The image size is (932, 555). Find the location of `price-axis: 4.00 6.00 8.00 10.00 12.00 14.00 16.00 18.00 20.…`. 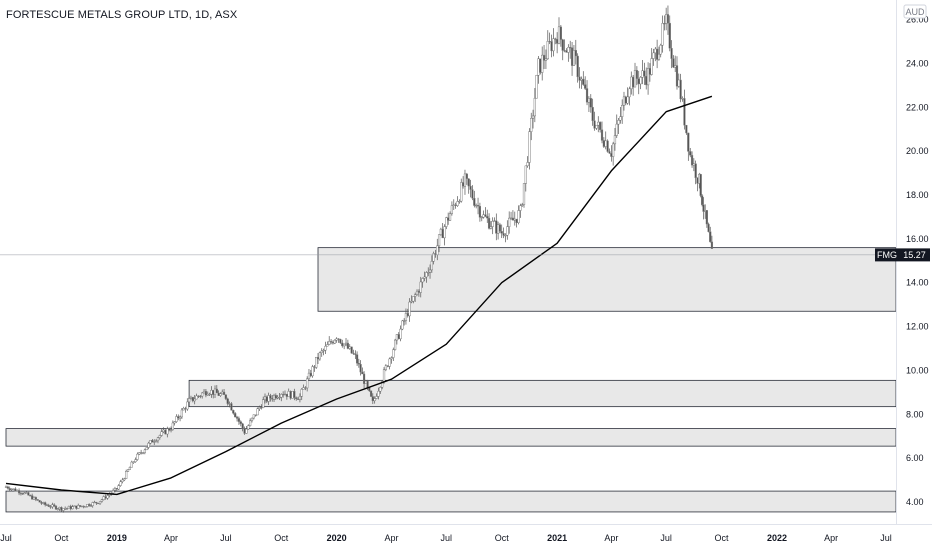

price-axis: 4.00 6.00 8.00 10.00 12.00 14.00 16.00 18.00 20.… is located at coordinates (917, 261).